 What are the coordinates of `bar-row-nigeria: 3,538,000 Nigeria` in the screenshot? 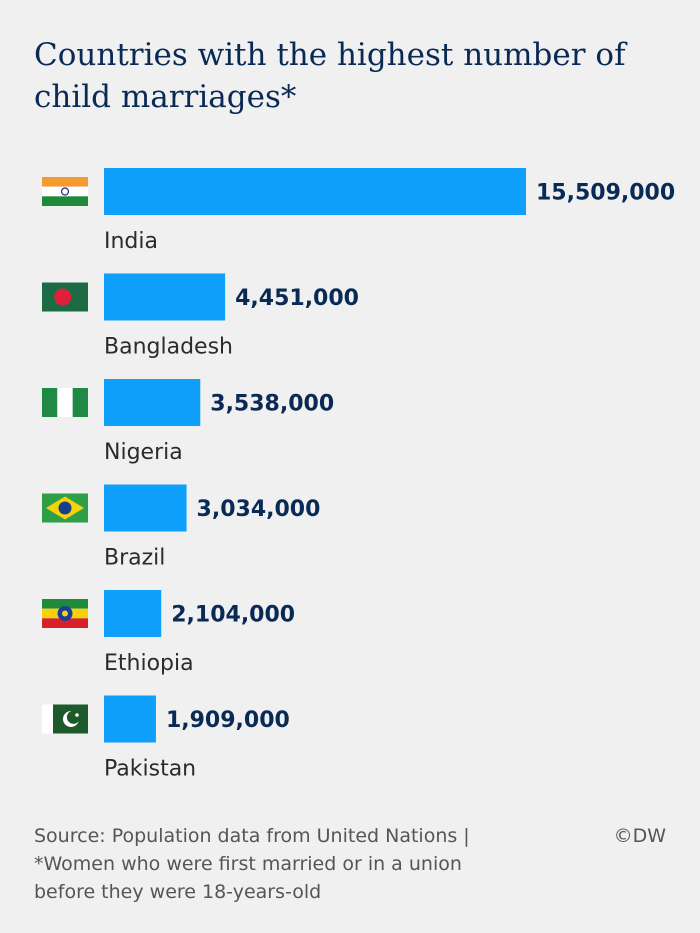 It's located at (188, 422).